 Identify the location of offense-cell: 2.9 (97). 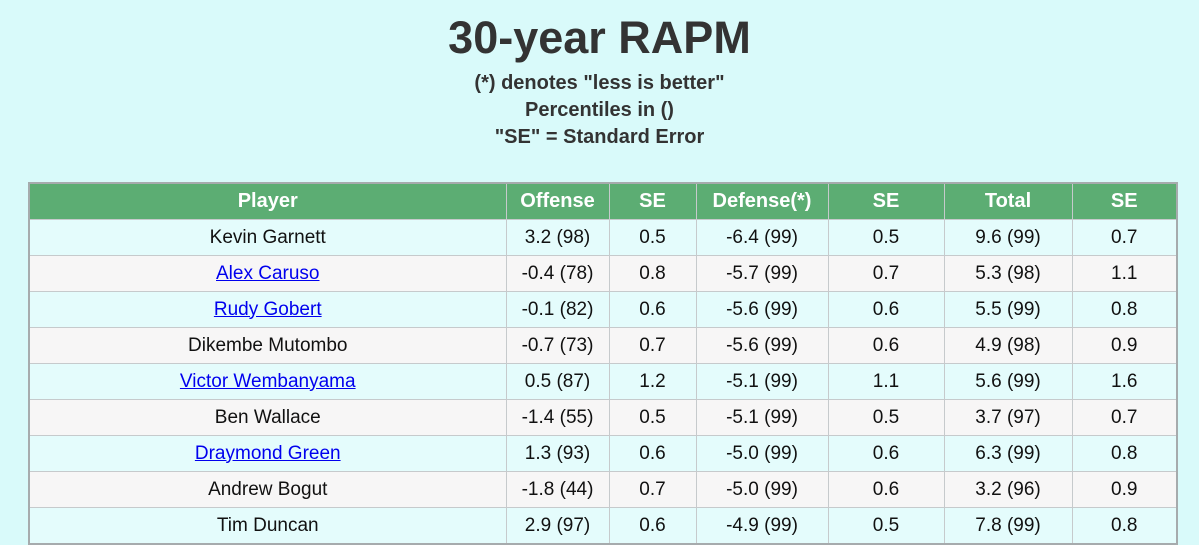
(557, 526).